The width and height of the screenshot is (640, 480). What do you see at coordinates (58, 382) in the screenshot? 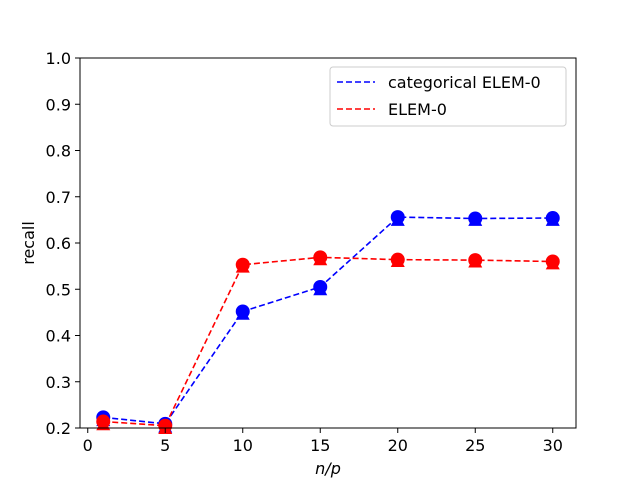
I see `y-tick-label: 0.3` at bounding box center [58, 382].